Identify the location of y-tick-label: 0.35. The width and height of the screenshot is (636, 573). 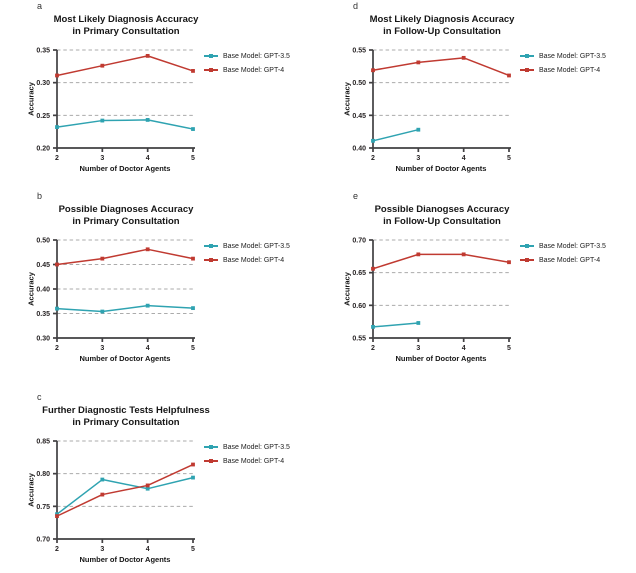
(43, 314).